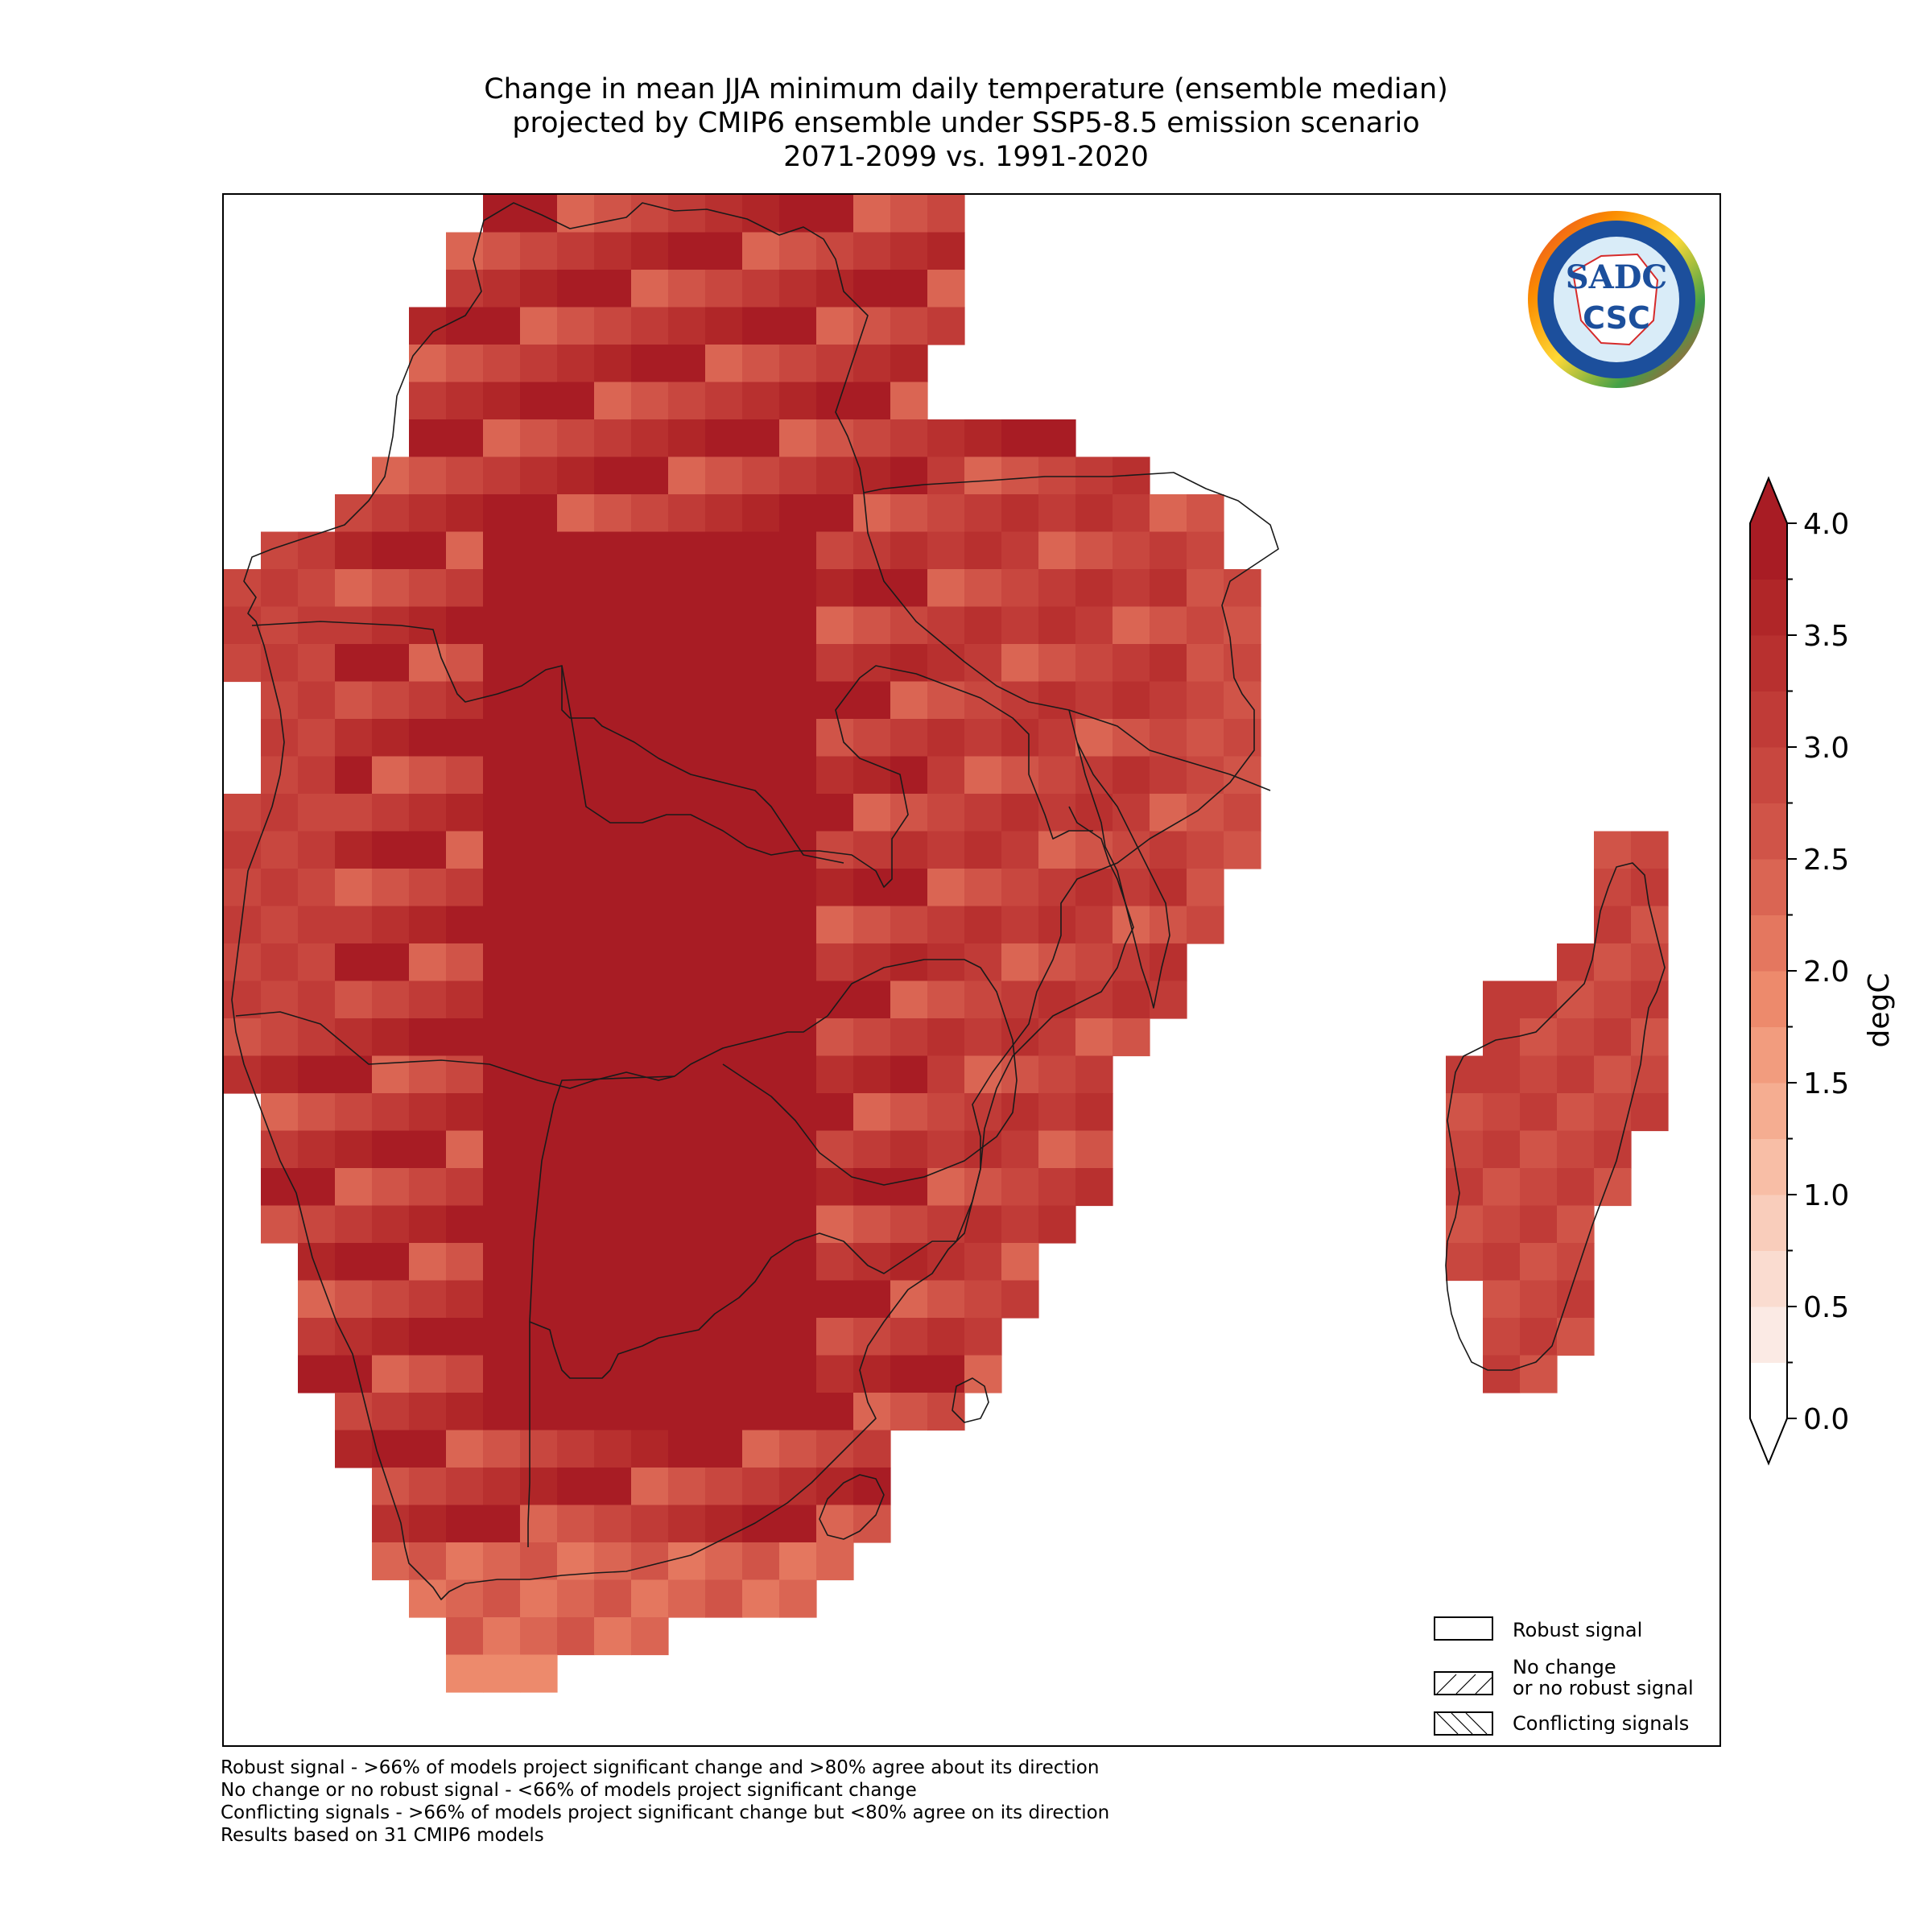 The height and width of the screenshot is (1932, 1932). What do you see at coordinates (702, 765) in the screenshot?
I see `zambia-internal-border` at bounding box center [702, 765].